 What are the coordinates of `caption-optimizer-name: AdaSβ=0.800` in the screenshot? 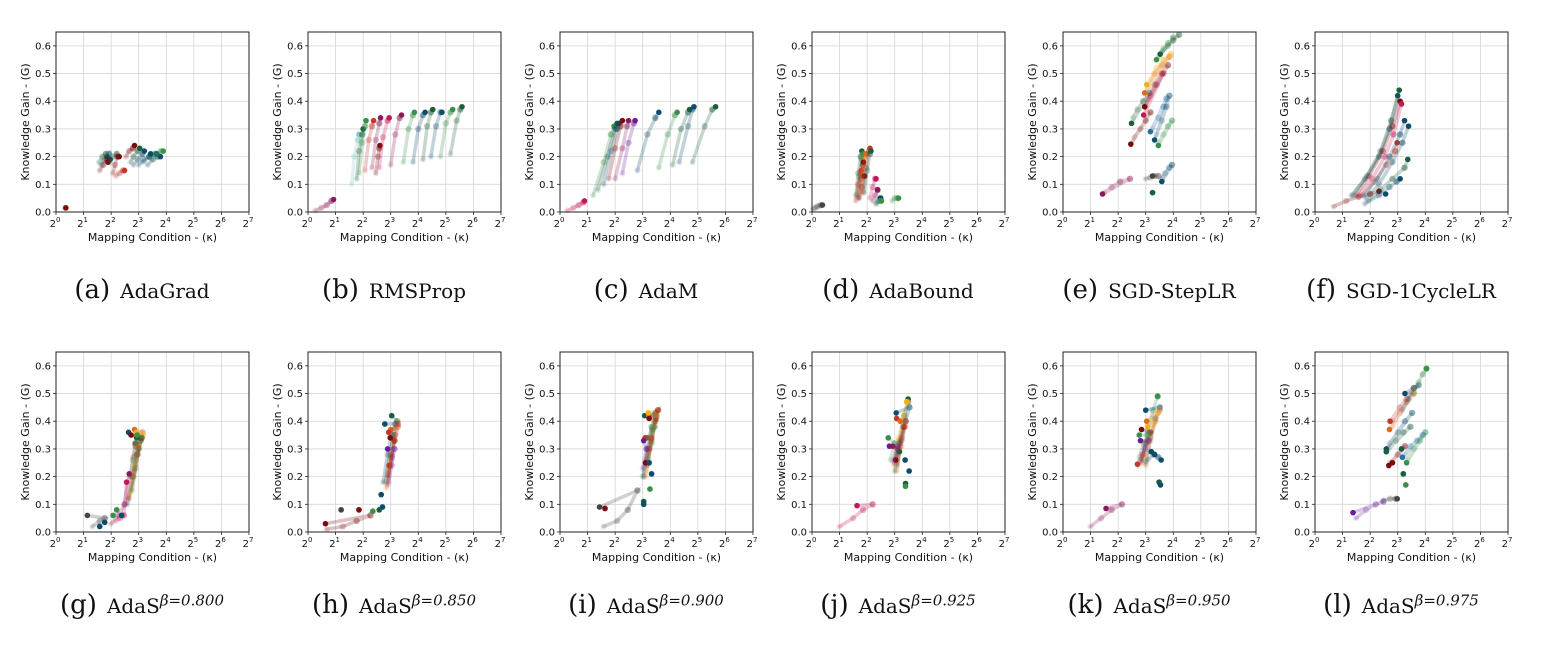 It's located at (165, 604).